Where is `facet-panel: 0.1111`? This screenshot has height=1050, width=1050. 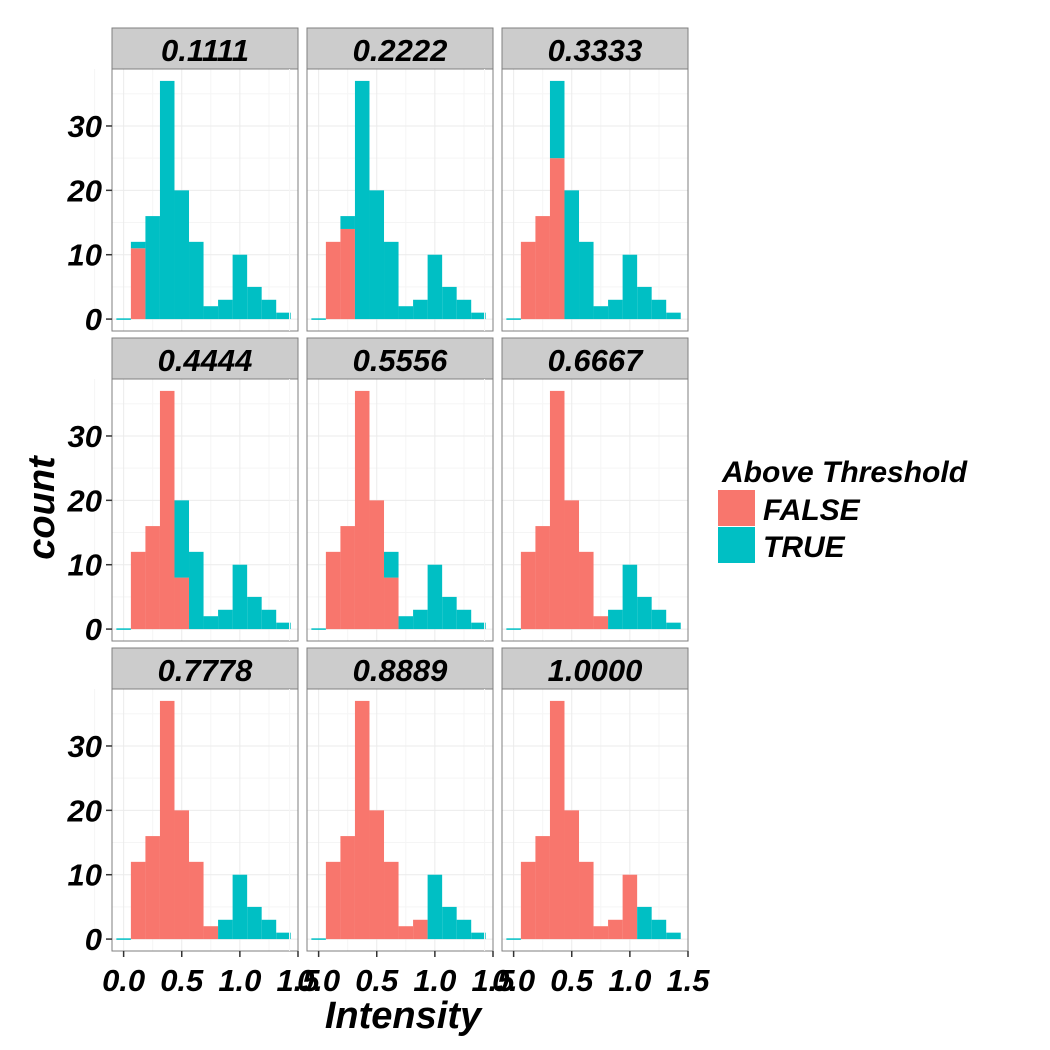
facet-panel: 0.1111 is located at coordinates (196, 179).